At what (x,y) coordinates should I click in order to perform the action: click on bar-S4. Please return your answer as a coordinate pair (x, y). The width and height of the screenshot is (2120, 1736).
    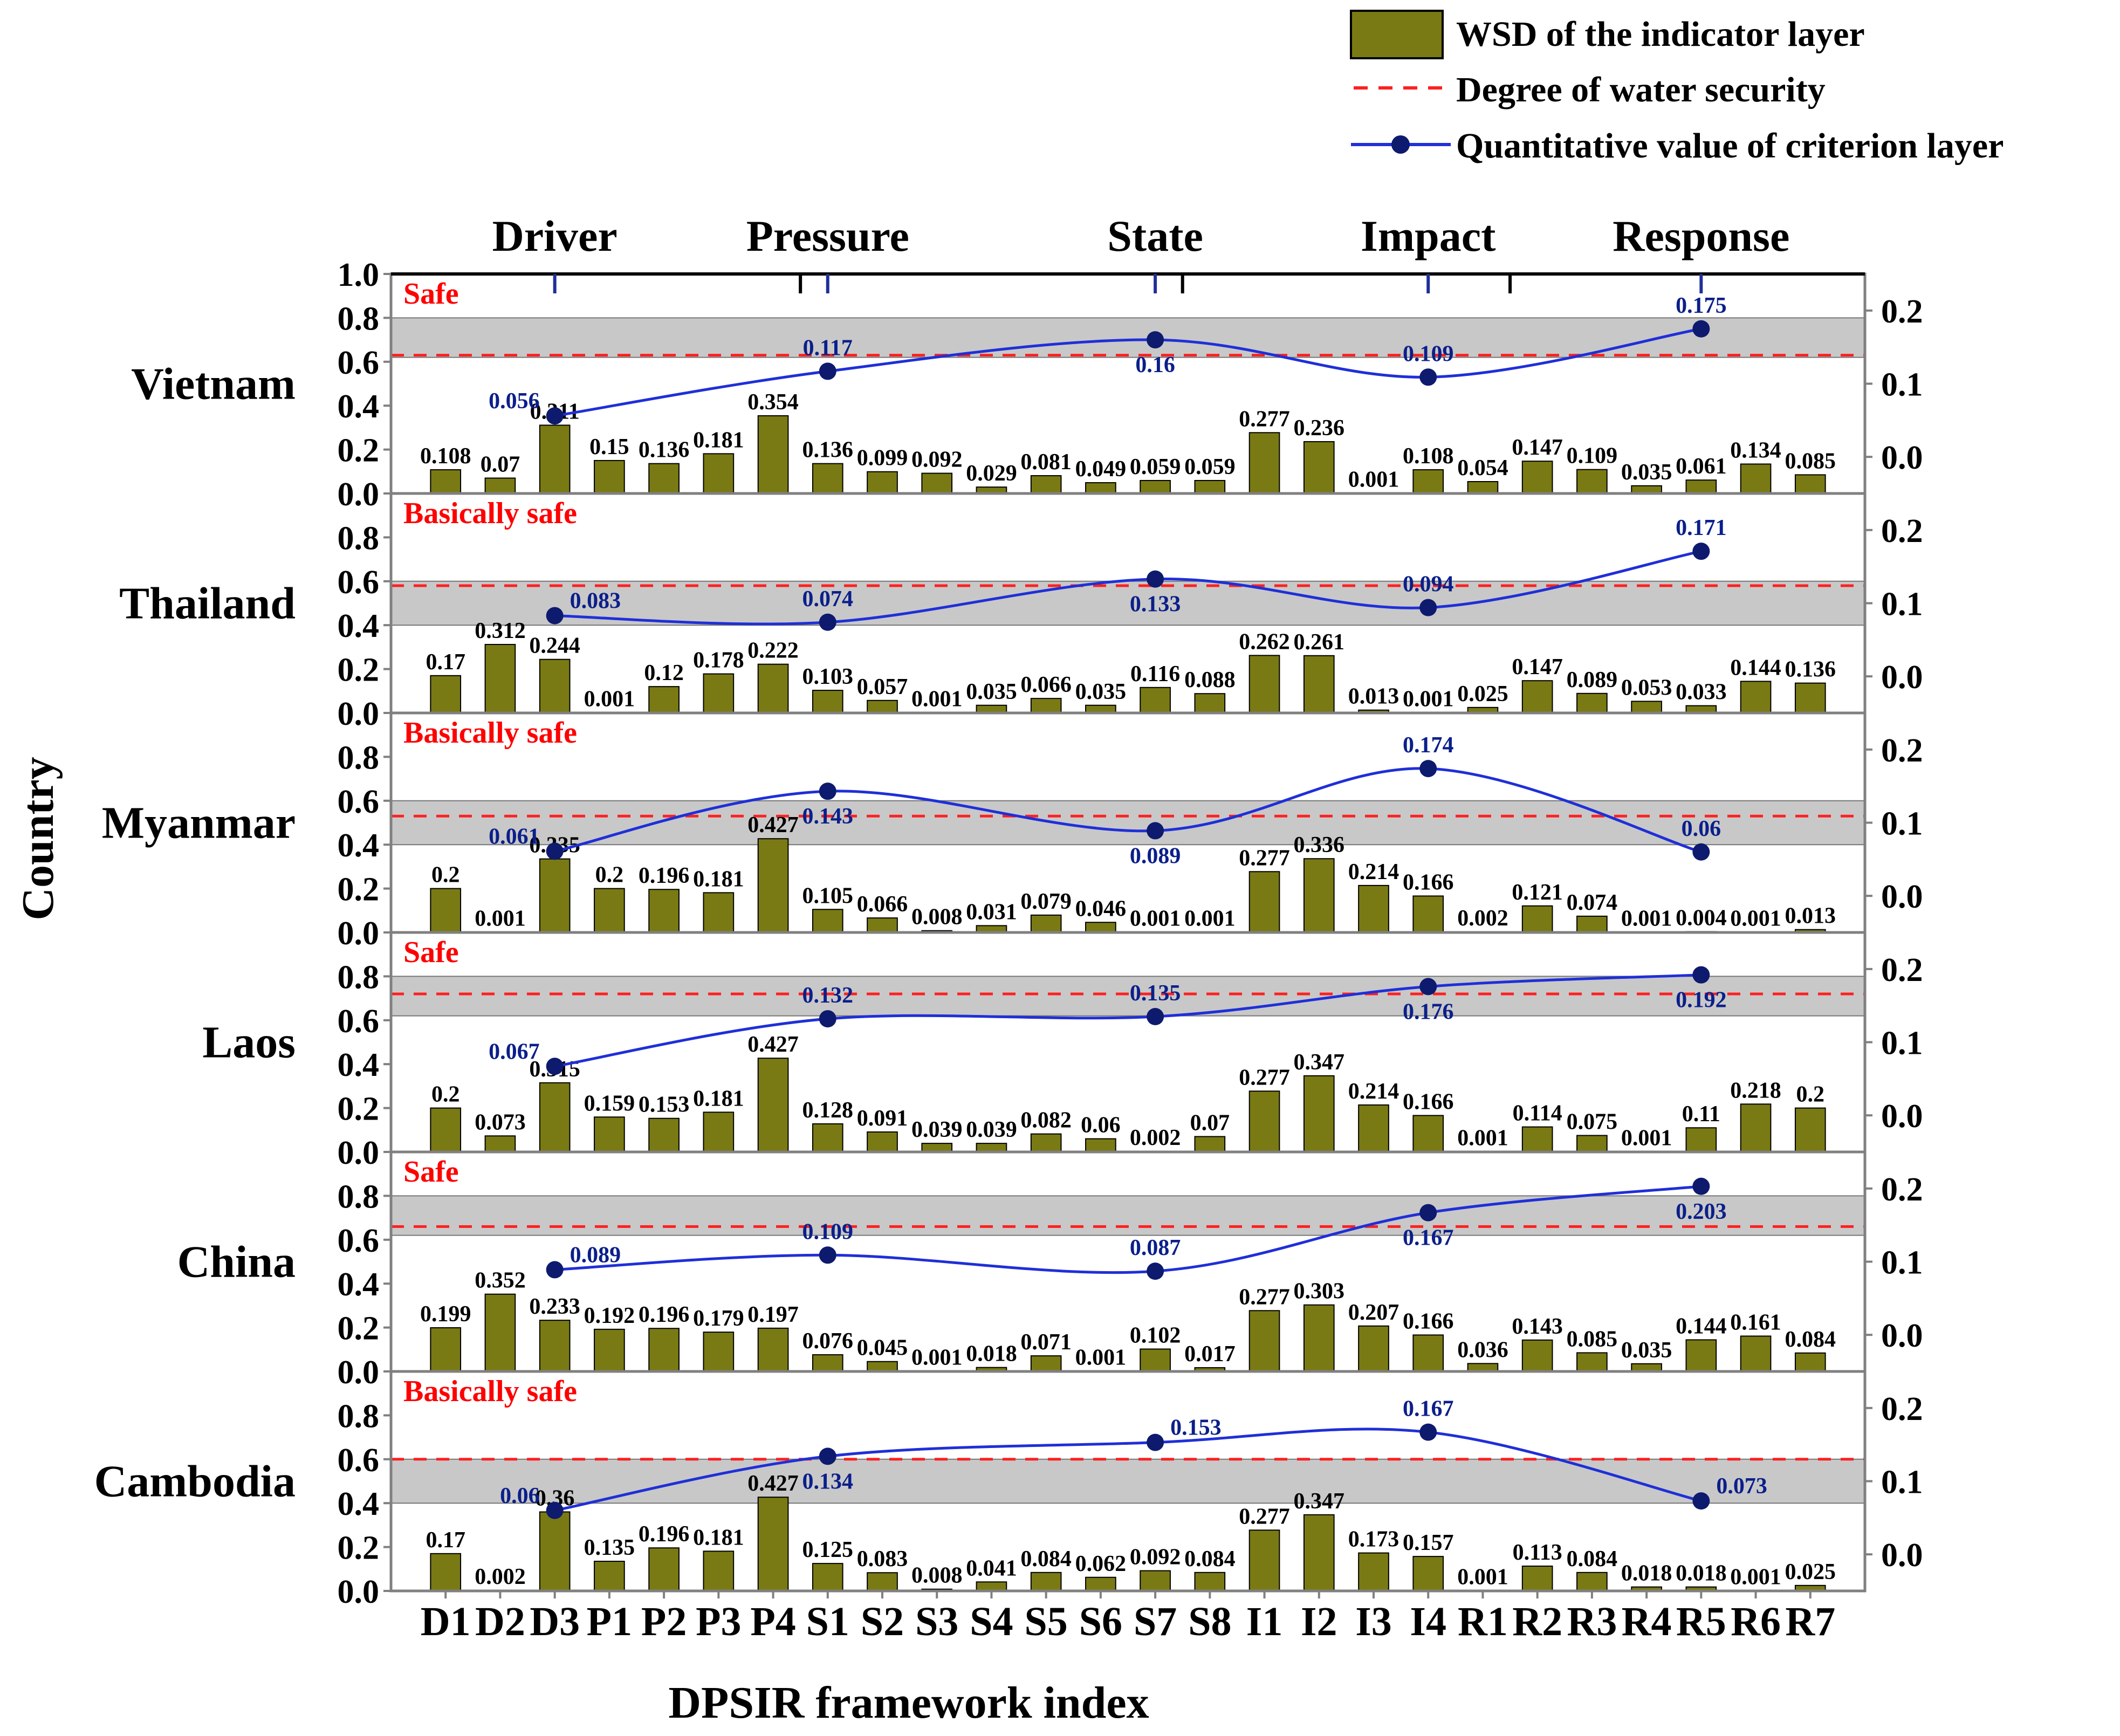
    Looking at the image, I should click on (991, 1586).